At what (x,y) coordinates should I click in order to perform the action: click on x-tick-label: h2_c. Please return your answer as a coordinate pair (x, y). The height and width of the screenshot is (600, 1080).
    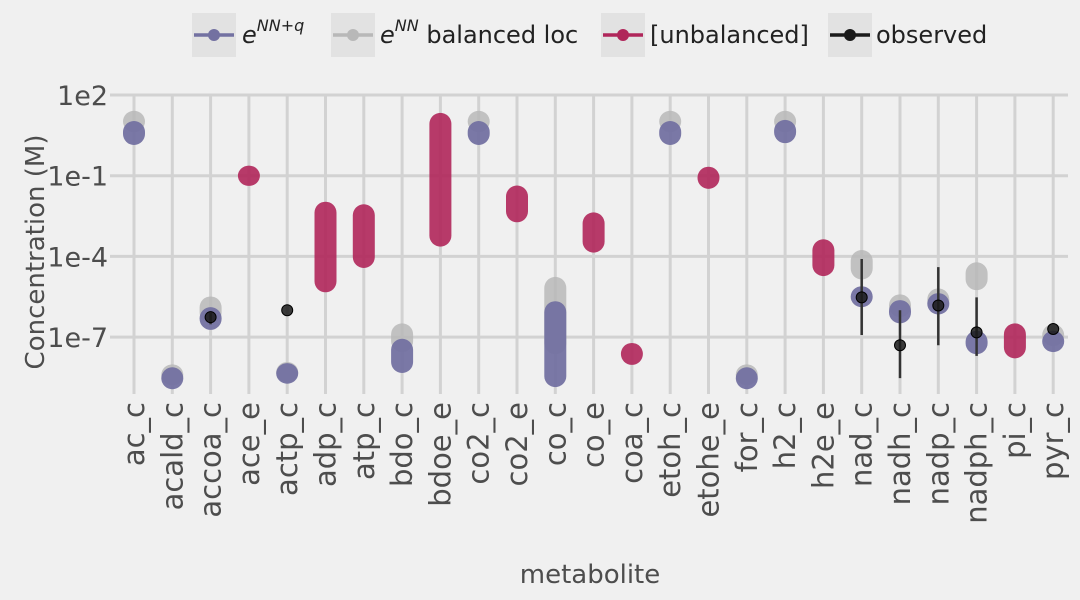
    Looking at the image, I should click on (785, 435).